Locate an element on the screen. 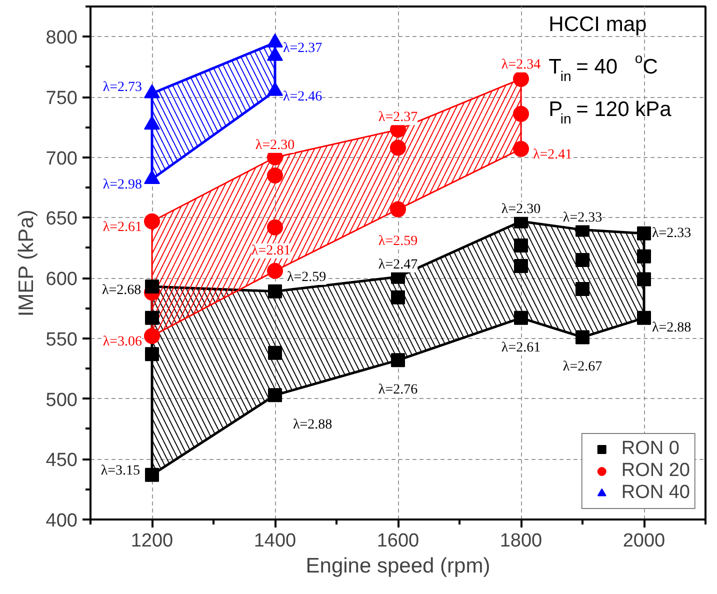 The image size is (717, 594). y-tick-label: 600 is located at coordinates (62, 279).